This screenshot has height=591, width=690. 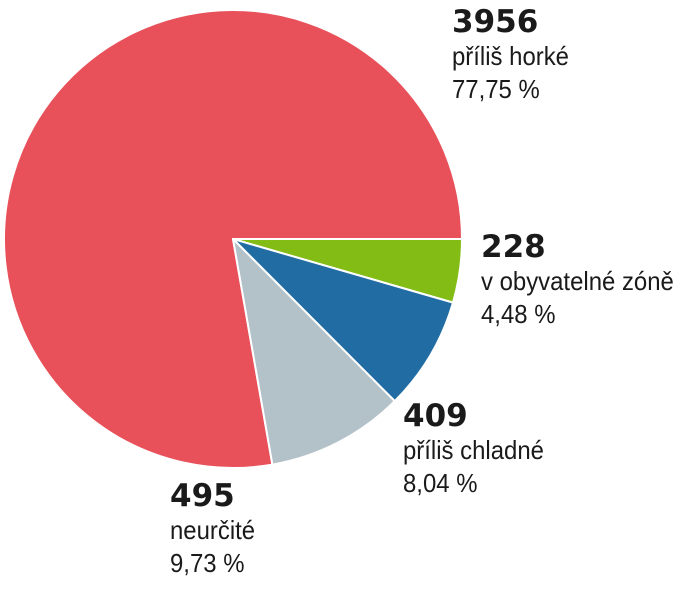 I want to click on slice-label-undetermined: 495 neurčité 9,73 %, so click(x=216, y=529).